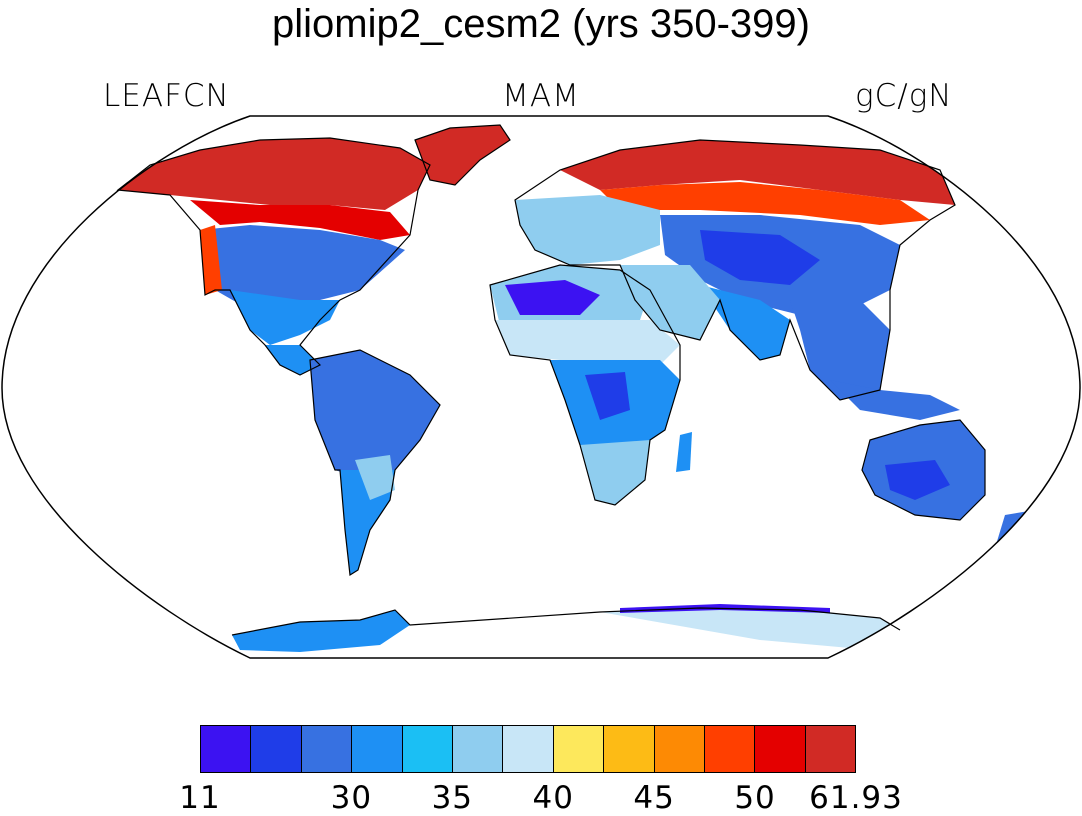  I want to click on region-africa-sahara-core, so click(552, 297).